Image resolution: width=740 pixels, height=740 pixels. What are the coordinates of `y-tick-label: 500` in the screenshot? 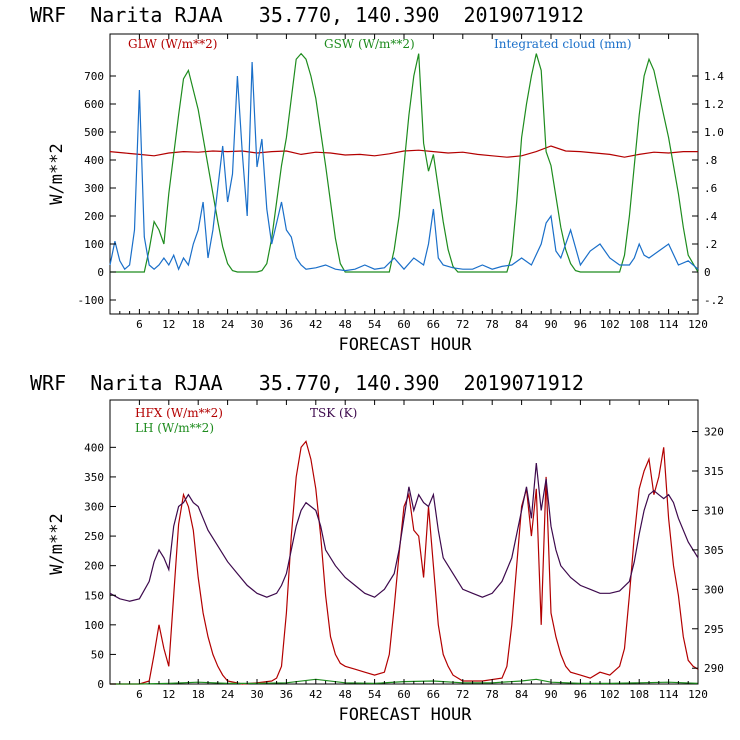 It's located at (94, 132).